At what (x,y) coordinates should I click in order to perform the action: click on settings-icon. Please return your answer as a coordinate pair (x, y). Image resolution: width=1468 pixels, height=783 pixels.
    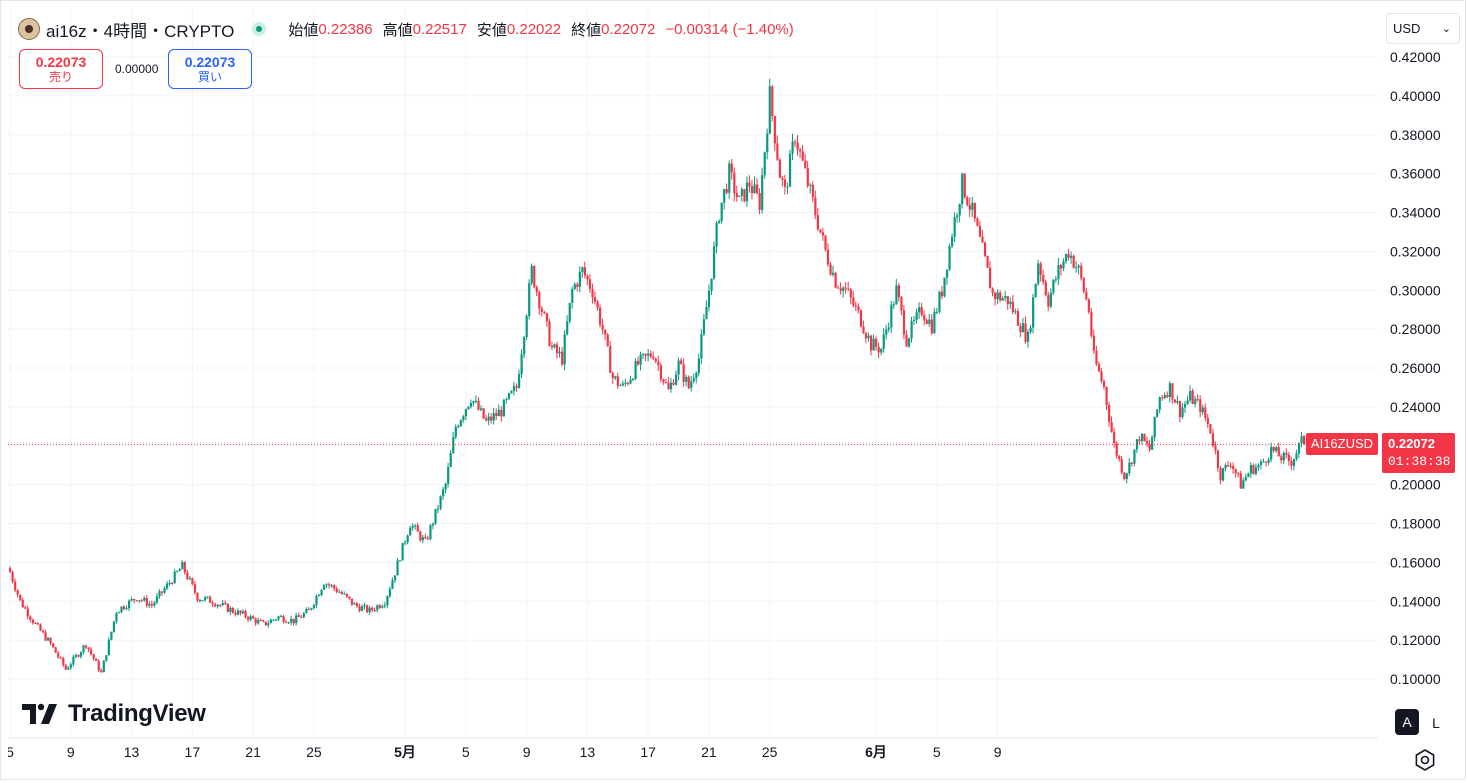
    Looking at the image, I should click on (1425, 760).